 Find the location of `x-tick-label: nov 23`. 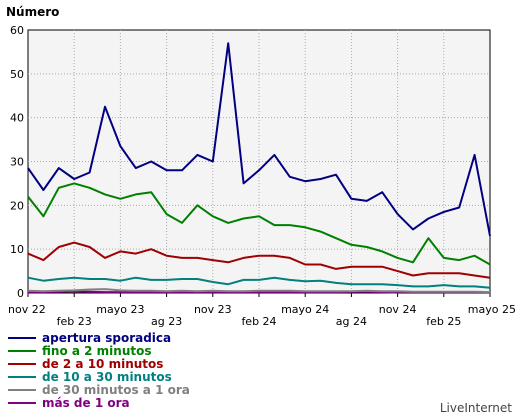

x-tick-label: nov 23 is located at coordinates (213, 309).